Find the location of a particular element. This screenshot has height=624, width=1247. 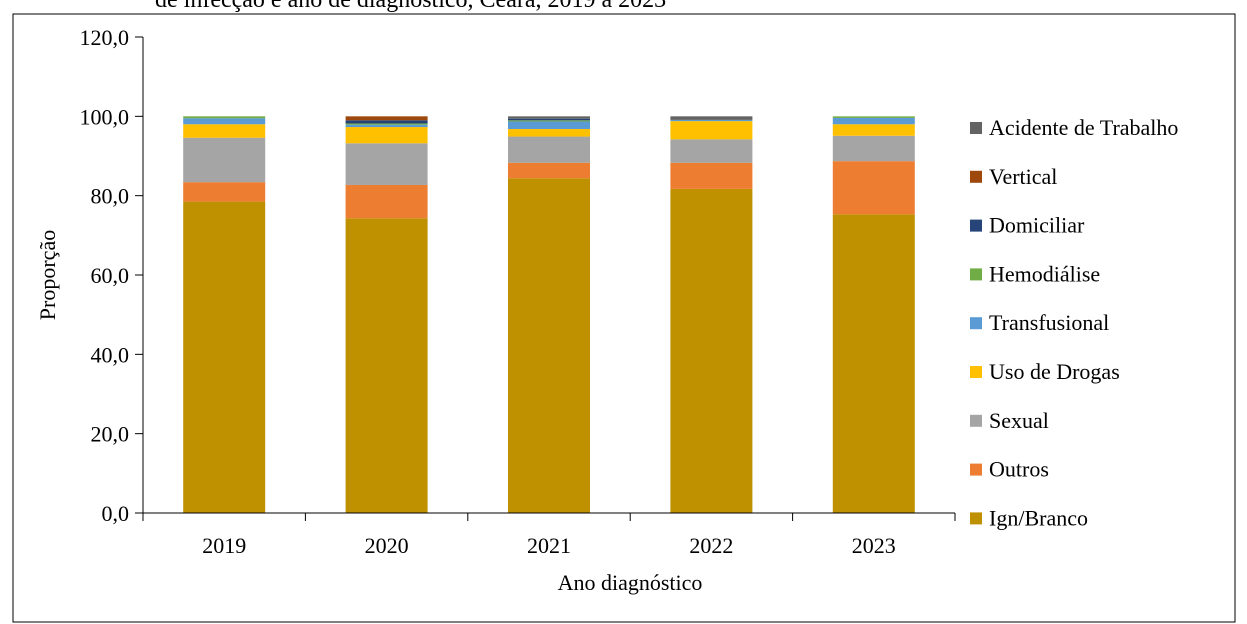

legend-label-uso-de-drogas: Uso de Drogas is located at coordinates (1054, 371).